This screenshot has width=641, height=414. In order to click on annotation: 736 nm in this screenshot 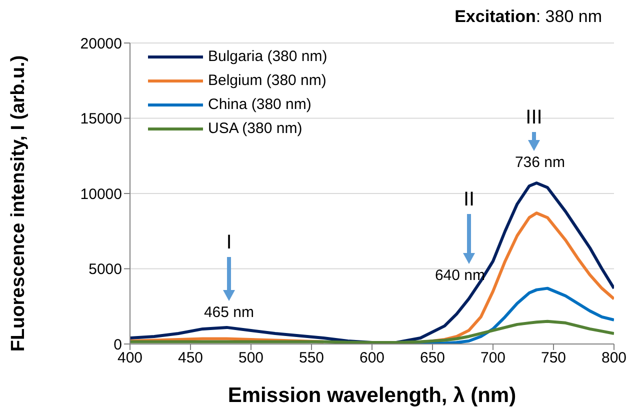, I will do `click(540, 162)`.